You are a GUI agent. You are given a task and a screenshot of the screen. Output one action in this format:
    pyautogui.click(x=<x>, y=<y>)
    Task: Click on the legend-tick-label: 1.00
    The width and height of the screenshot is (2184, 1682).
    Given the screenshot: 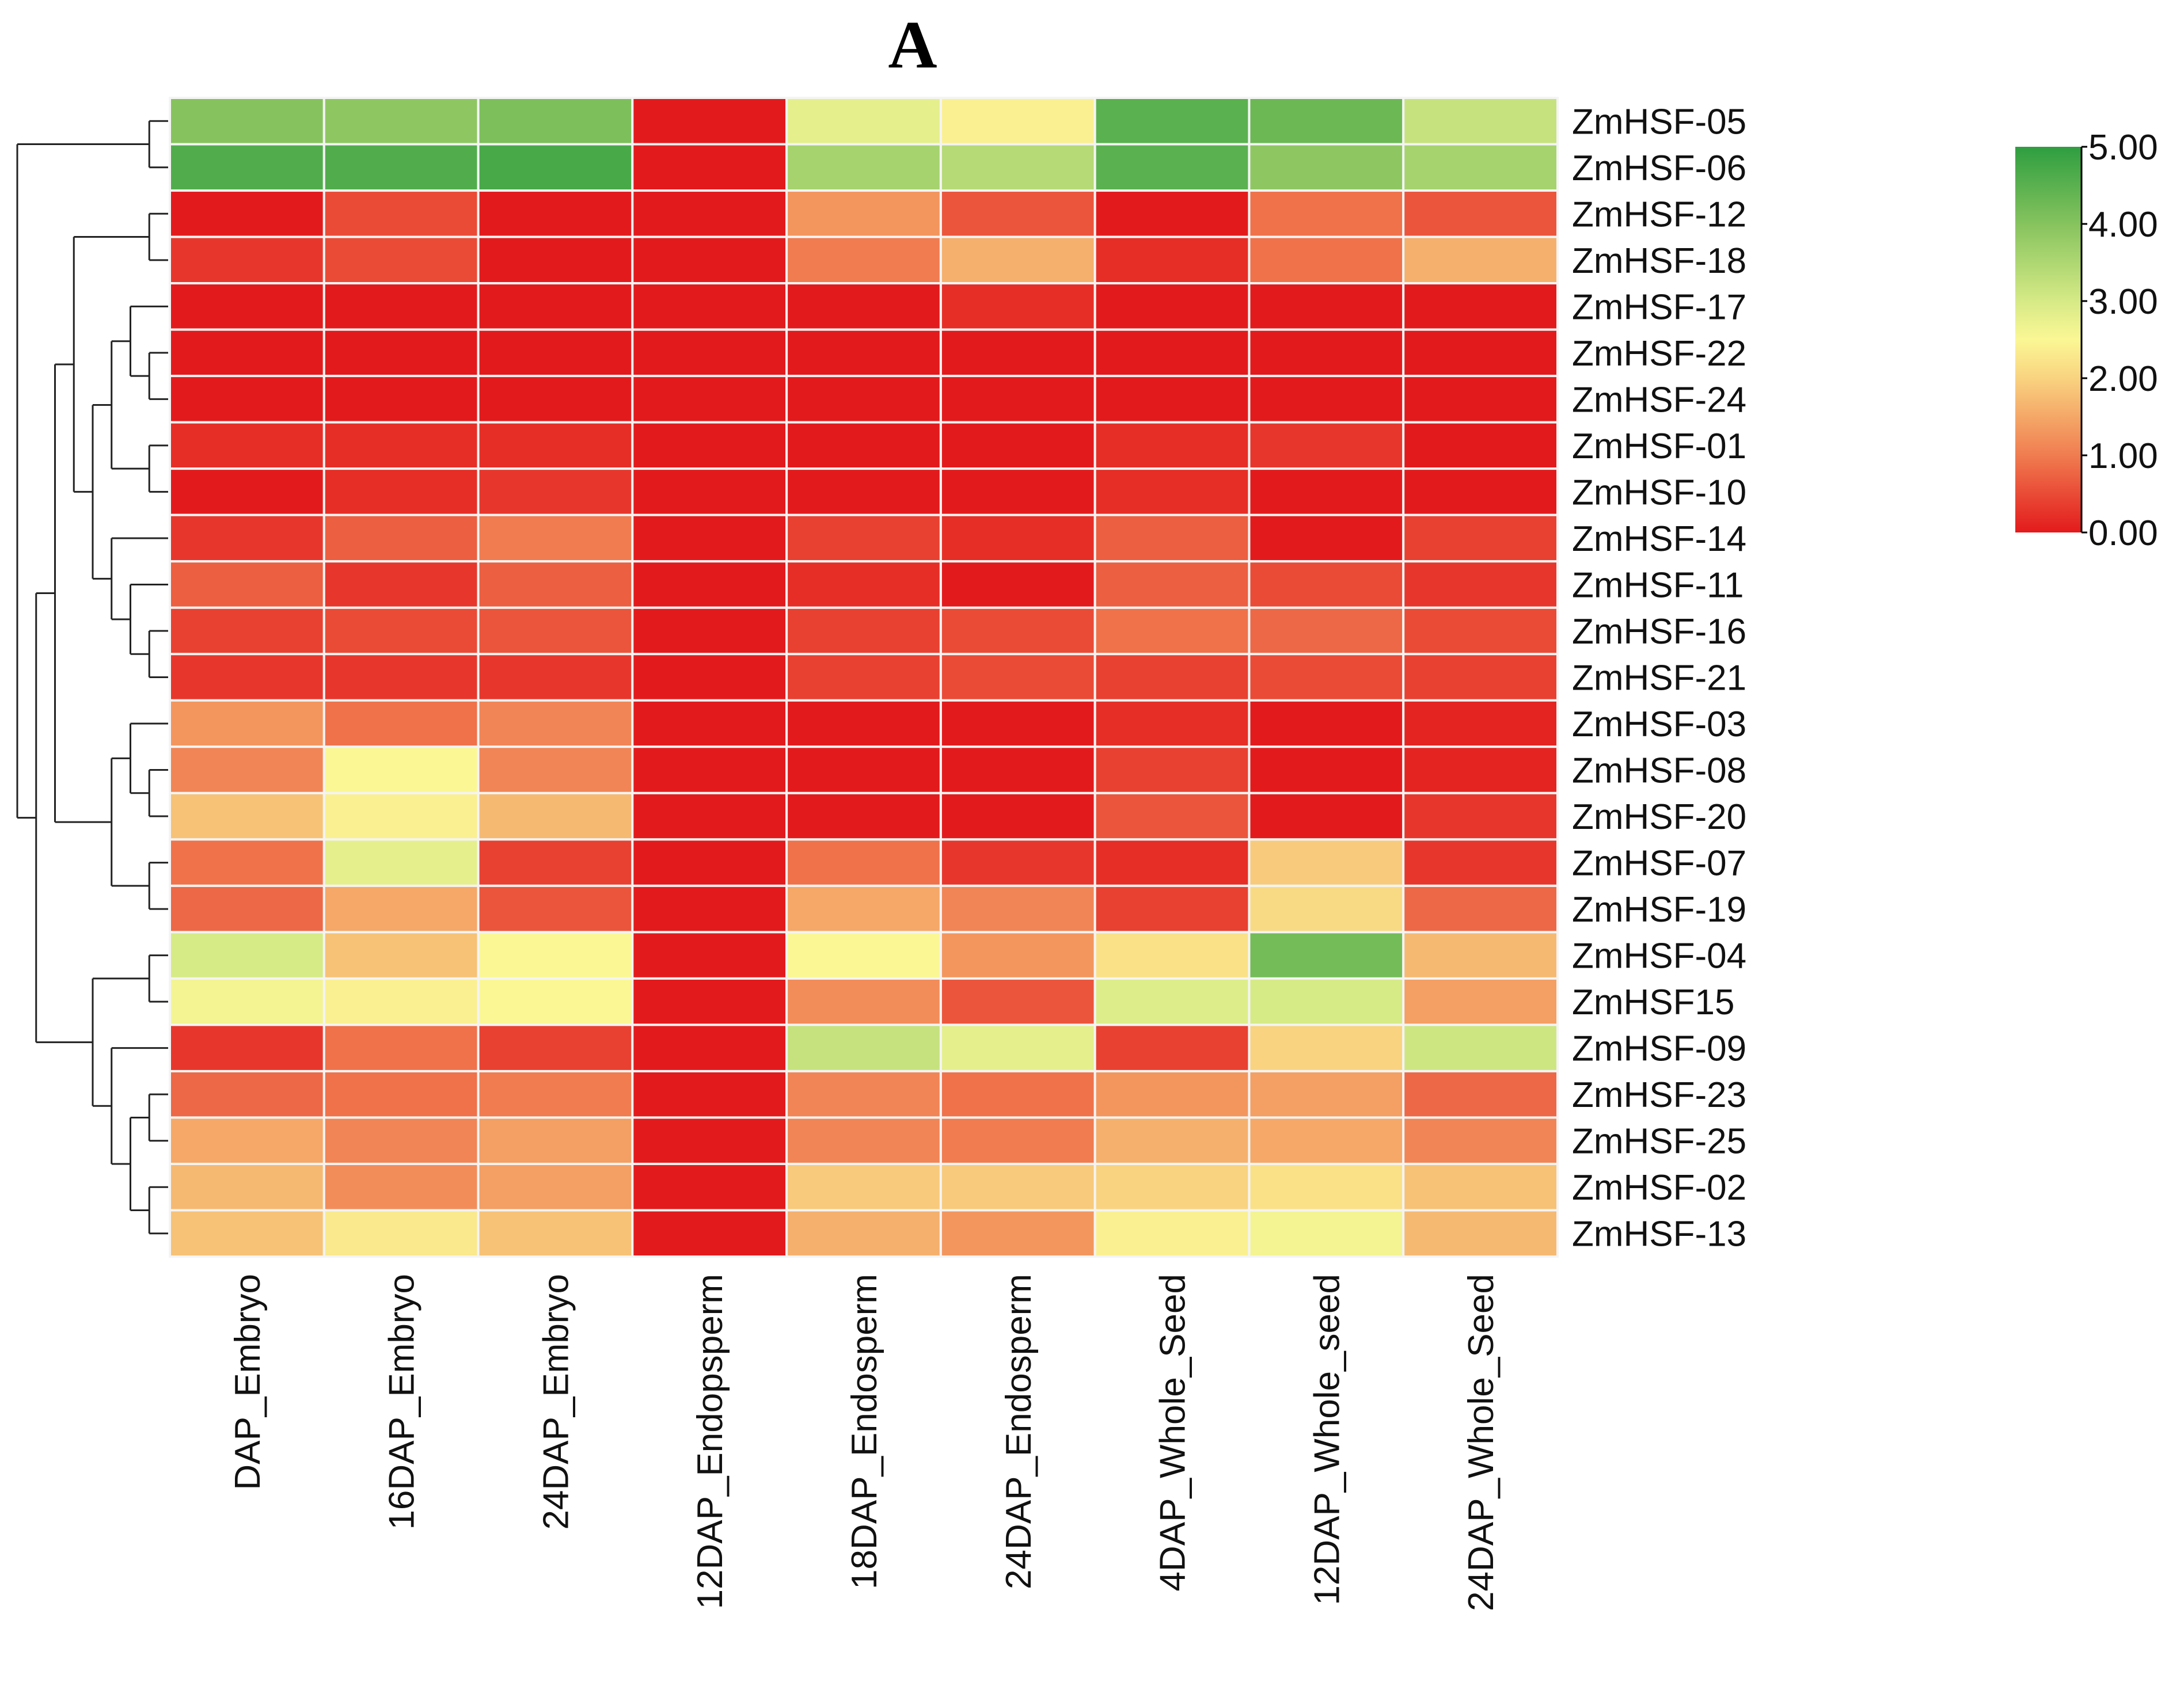 What is the action you would take?
    pyautogui.click(x=2123, y=456)
    